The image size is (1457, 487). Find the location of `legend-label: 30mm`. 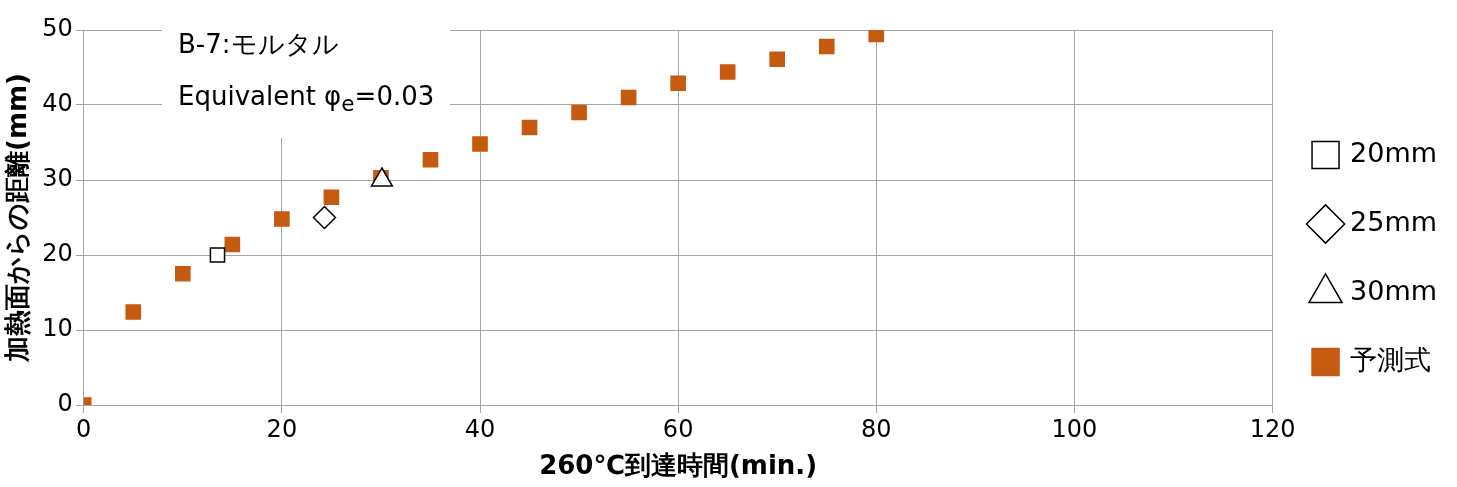

legend-label: 30mm is located at coordinates (1394, 291).